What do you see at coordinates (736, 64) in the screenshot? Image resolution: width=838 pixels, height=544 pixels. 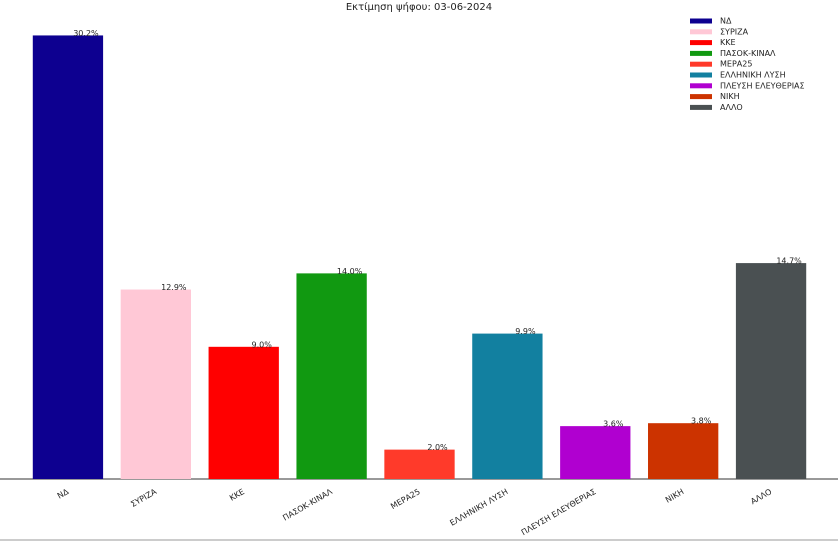 I see `legend-label: ΜΕΡΑ25` at bounding box center [736, 64].